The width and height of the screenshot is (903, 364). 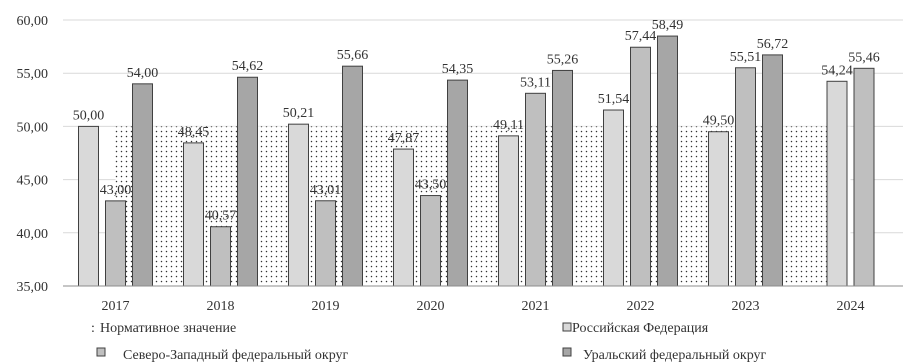 I want to click on x-tick-label: 2021, so click(x=536, y=306).